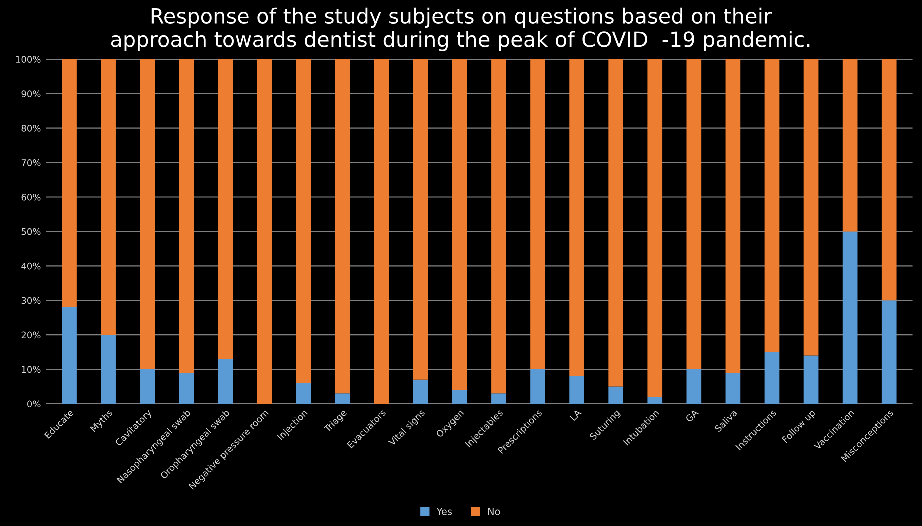 Image resolution: width=922 pixels, height=526 pixels. Describe the element at coordinates (31, 300) in the screenshot. I see `y-tick-label: 30%` at that location.